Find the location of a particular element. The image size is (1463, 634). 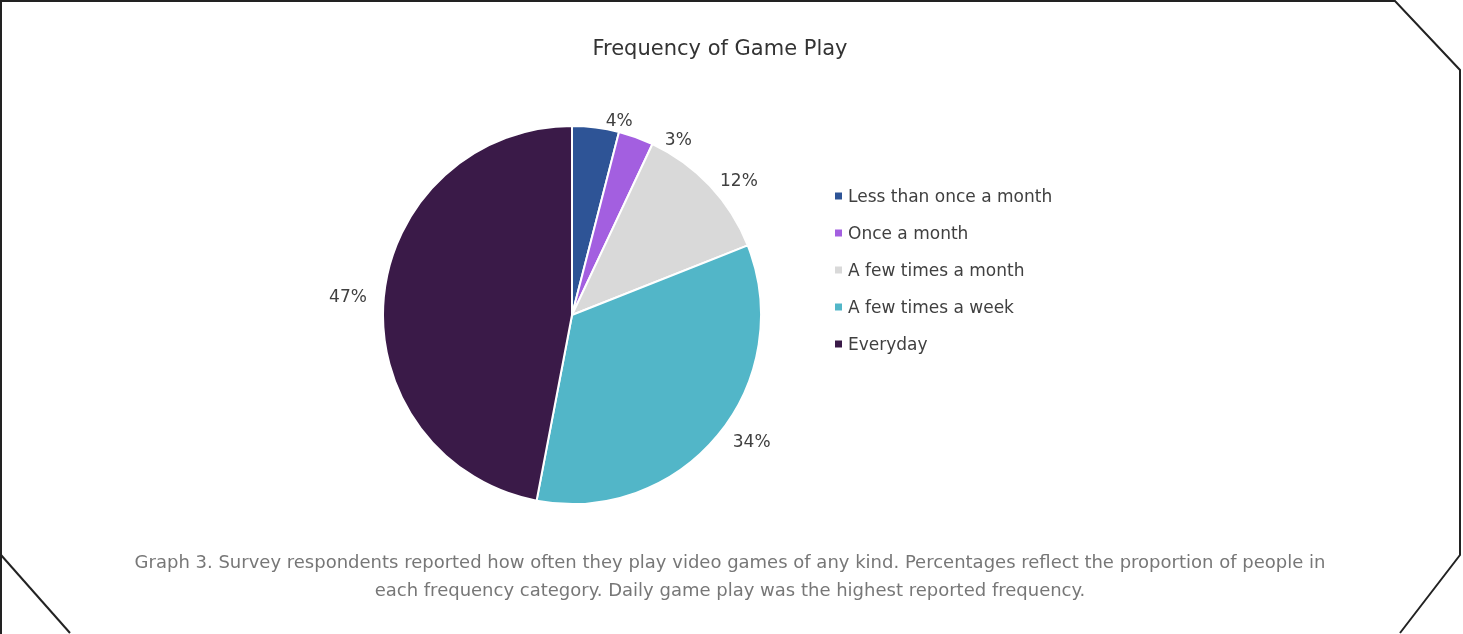

legend-label: Everyday is located at coordinates (888, 344).